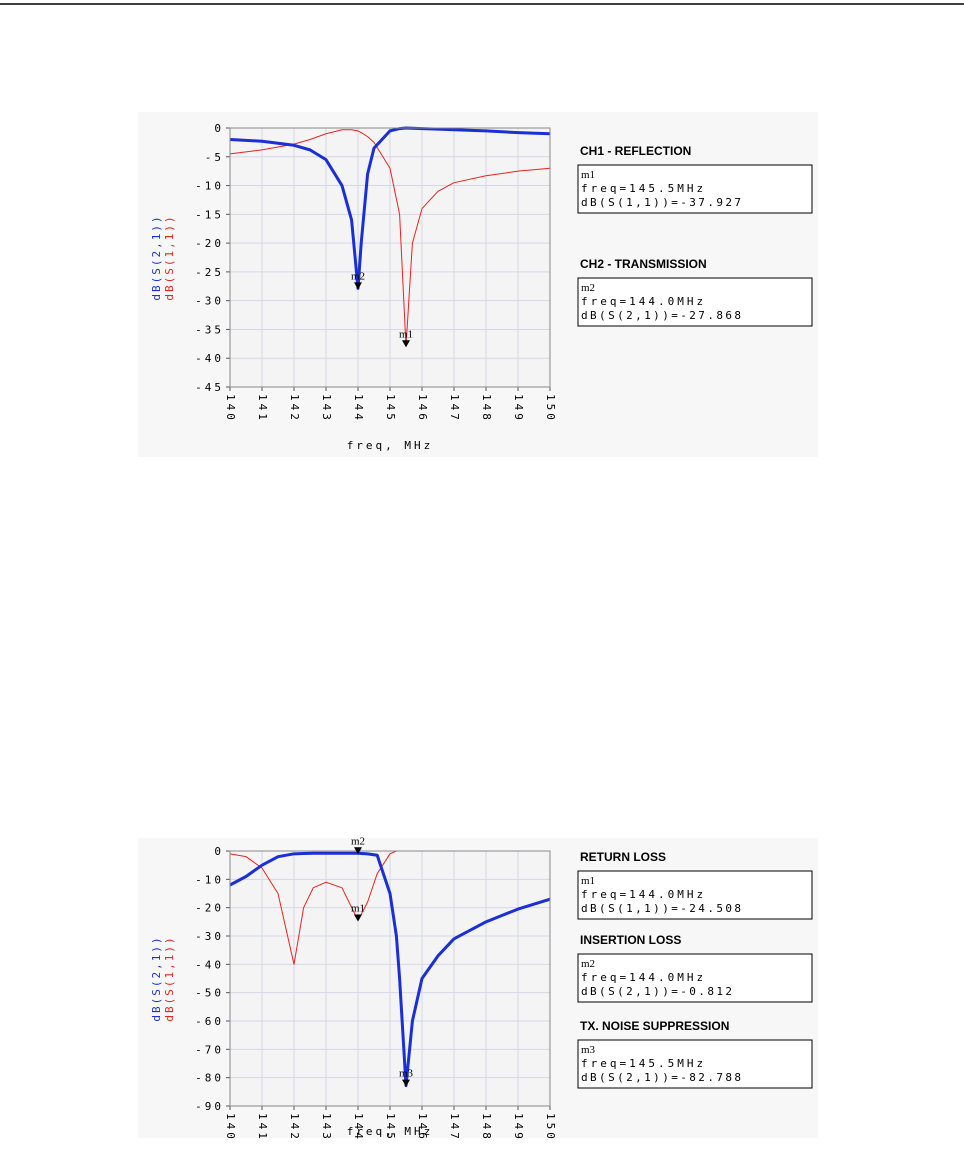 The width and height of the screenshot is (964, 1150). Describe the element at coordinates (406, 1074) in the screenshot. I see `marker-label: m3` at that location.